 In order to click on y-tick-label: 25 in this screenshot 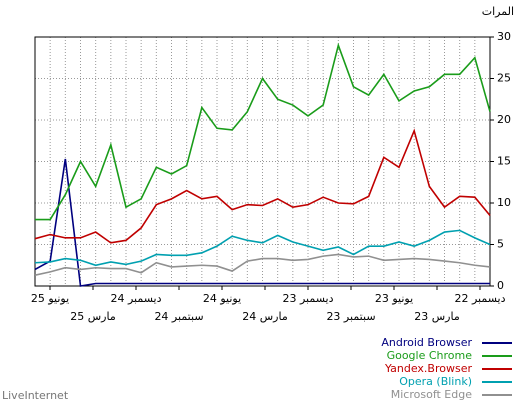, I will do `click(504, 78)`.